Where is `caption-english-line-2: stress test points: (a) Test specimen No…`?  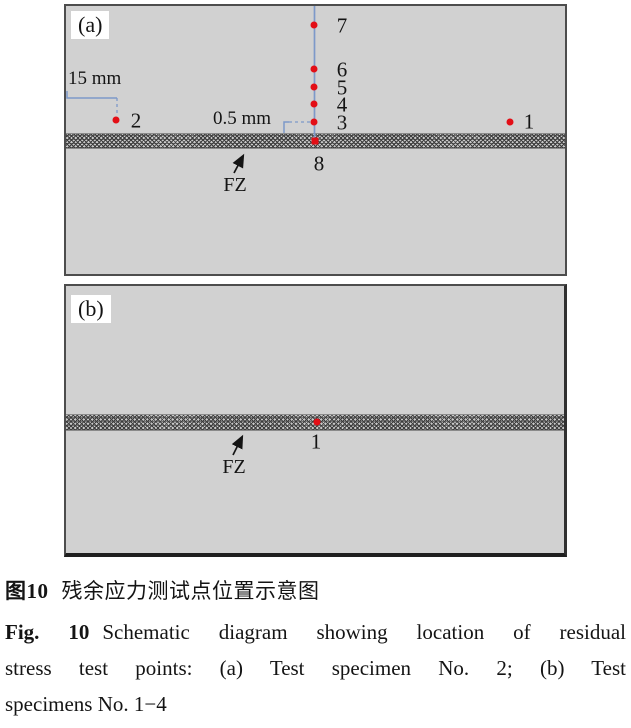 caption-english-line-2: stress test points: (a) Test specimen No… is located at coordinates (315, 668).